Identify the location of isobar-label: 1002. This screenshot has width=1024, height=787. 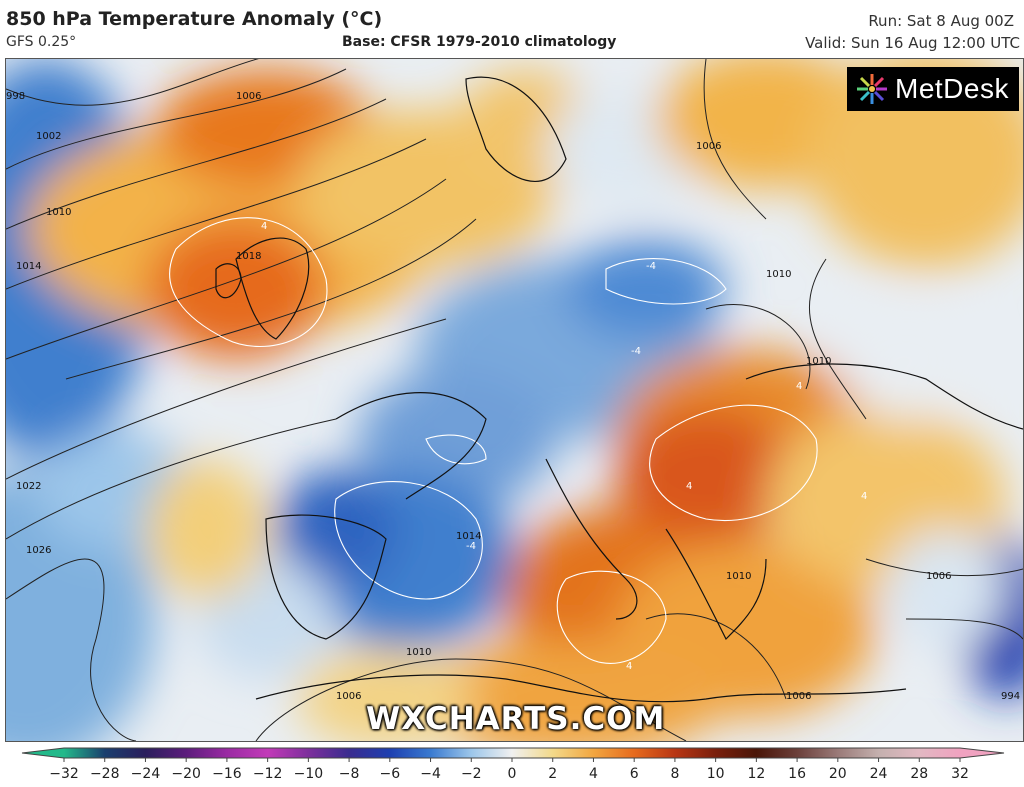
(48, 136).